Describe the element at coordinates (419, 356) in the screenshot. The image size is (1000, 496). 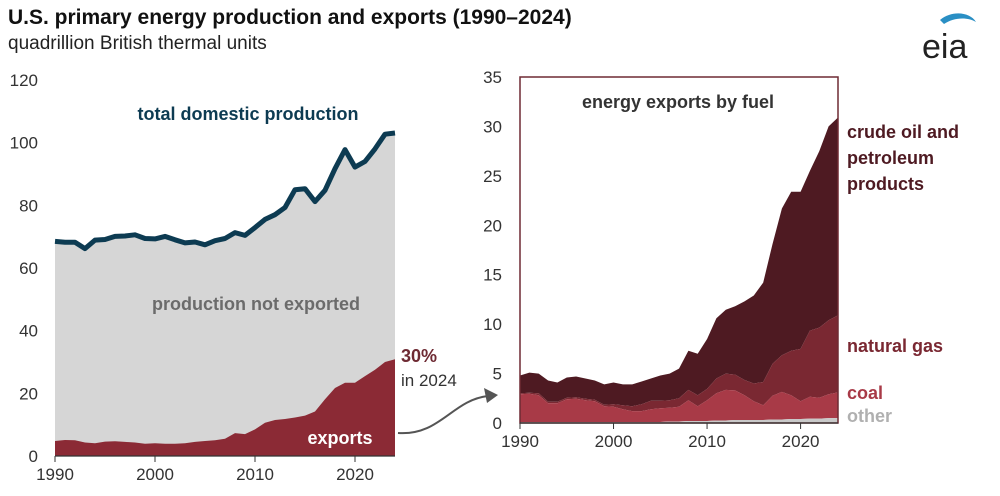
I see `label-callout-value: 30%` at that location.